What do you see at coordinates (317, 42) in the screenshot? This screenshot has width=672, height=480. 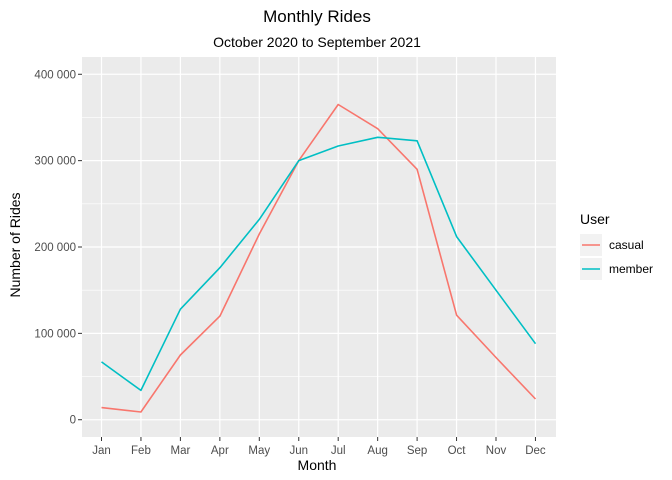 I see `chart-subtitle: October 2020 to September 2021` at bounding box center [317, 42].